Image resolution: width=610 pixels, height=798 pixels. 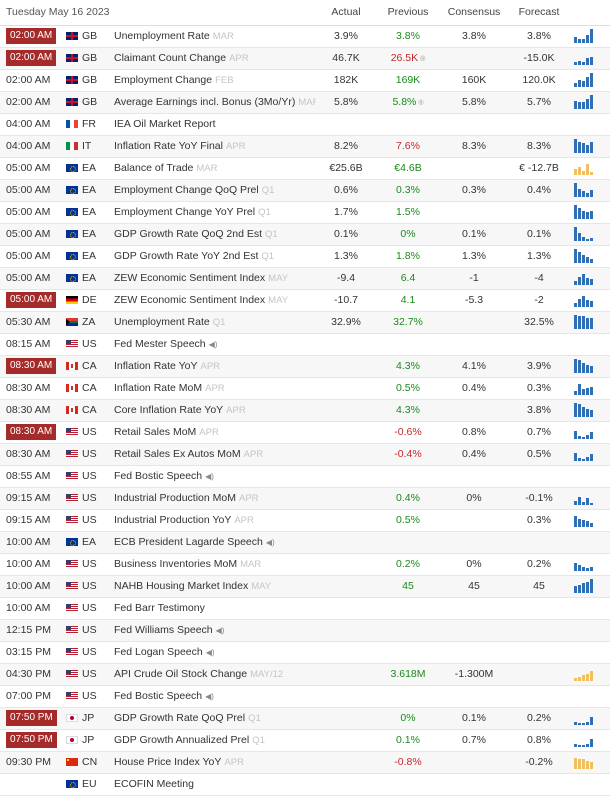 What do you see at coordinates (181, 674) in the screenshot?
I see `event-name: API Crude Oil Stock Change` at bounding box center [181, 674].